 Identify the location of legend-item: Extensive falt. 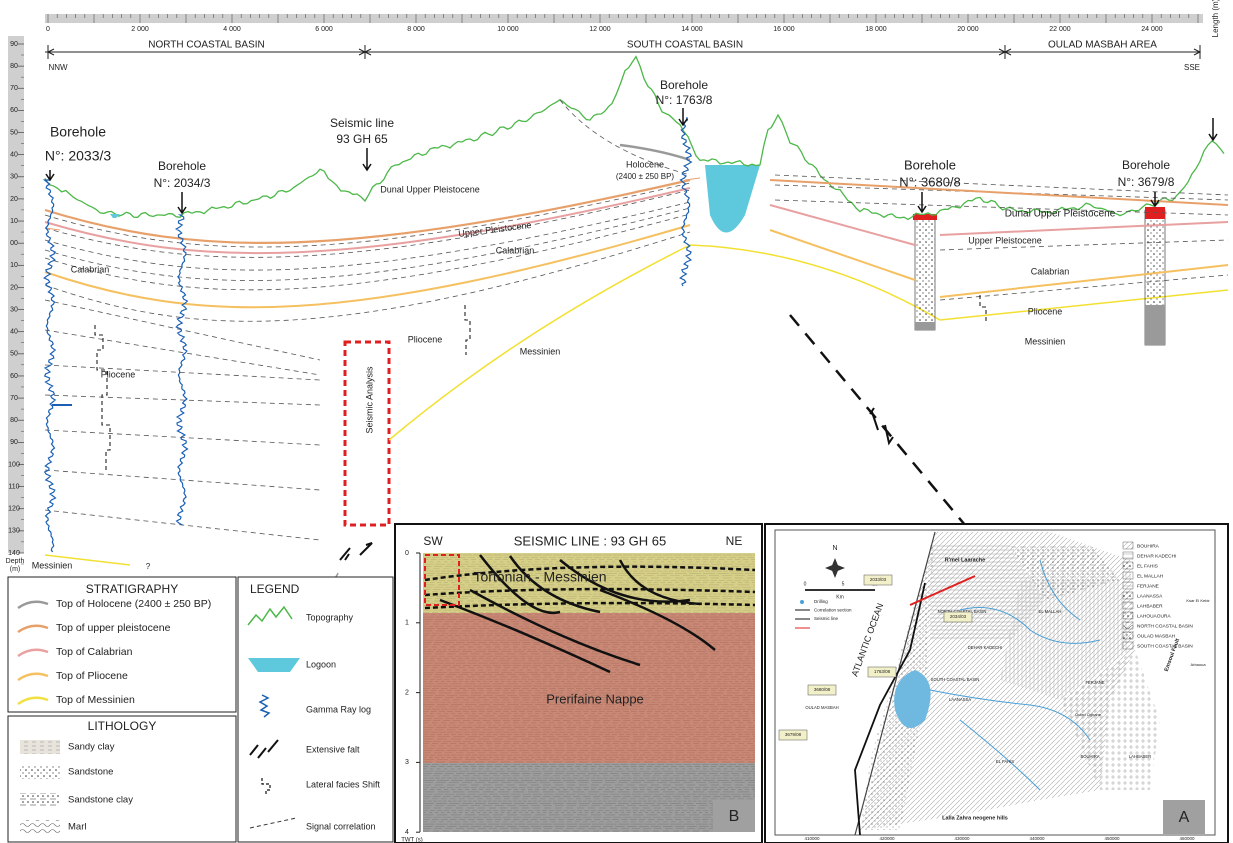
(333, 749).